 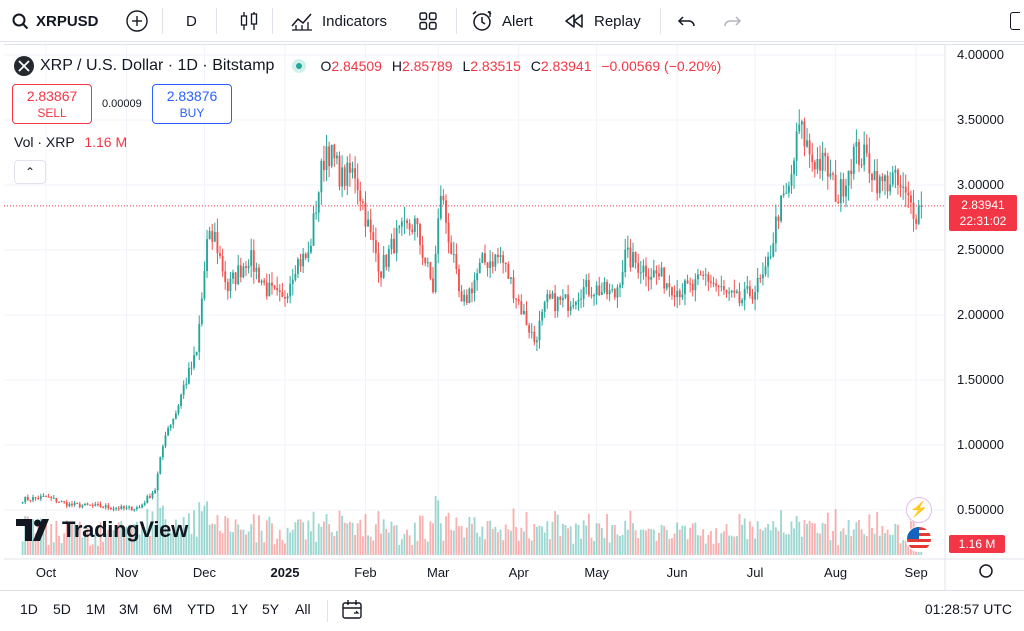 I want to click on redo-button, so click(x=732, y=21).